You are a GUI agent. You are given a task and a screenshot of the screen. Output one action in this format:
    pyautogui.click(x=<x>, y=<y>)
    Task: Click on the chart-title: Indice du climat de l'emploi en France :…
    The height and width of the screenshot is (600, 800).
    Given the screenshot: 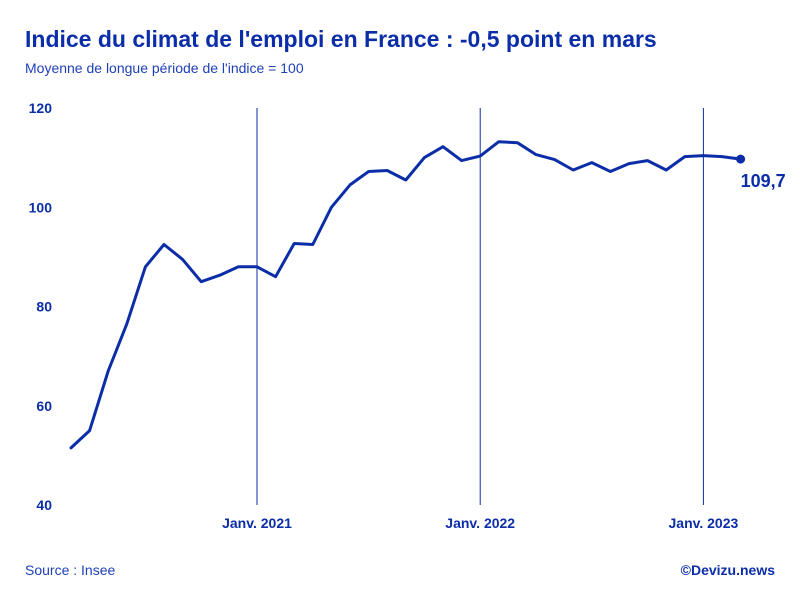 What is the action you would take?
    pyautogui.click(x=341, y=39)
    